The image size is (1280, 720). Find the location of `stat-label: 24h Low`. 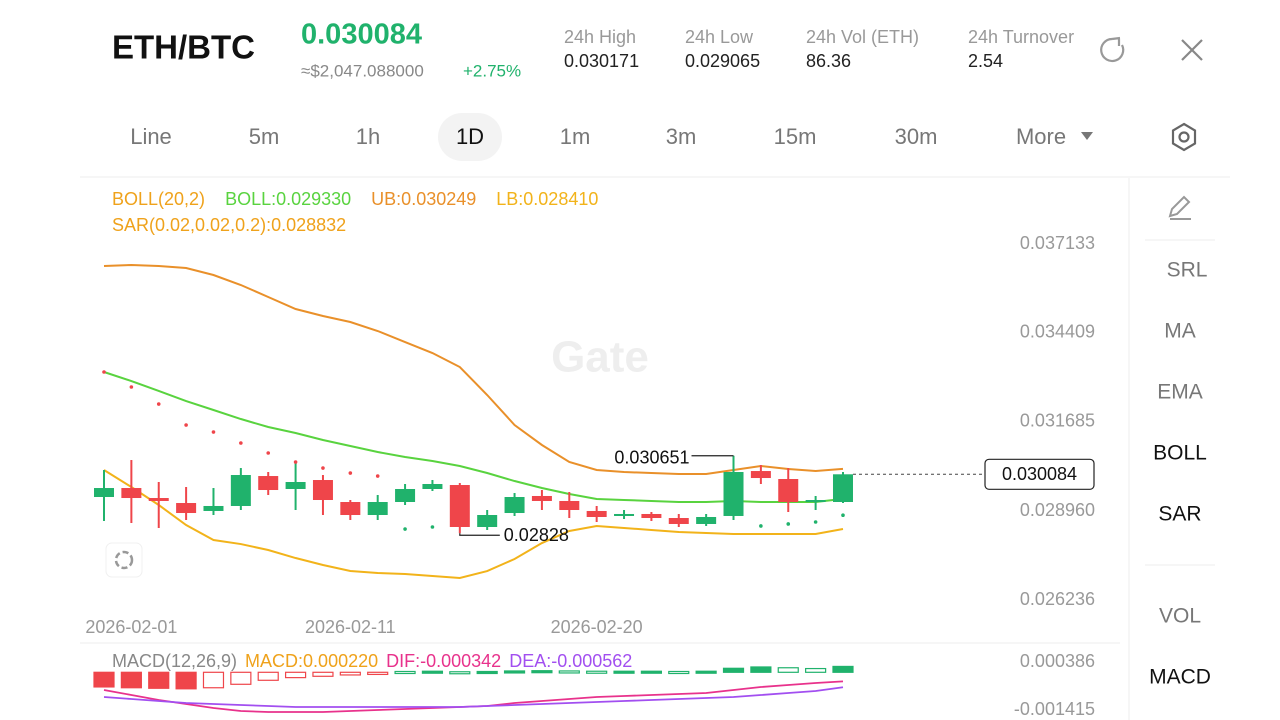

stat-label: 24h Low is located at coordinates (719, 37).